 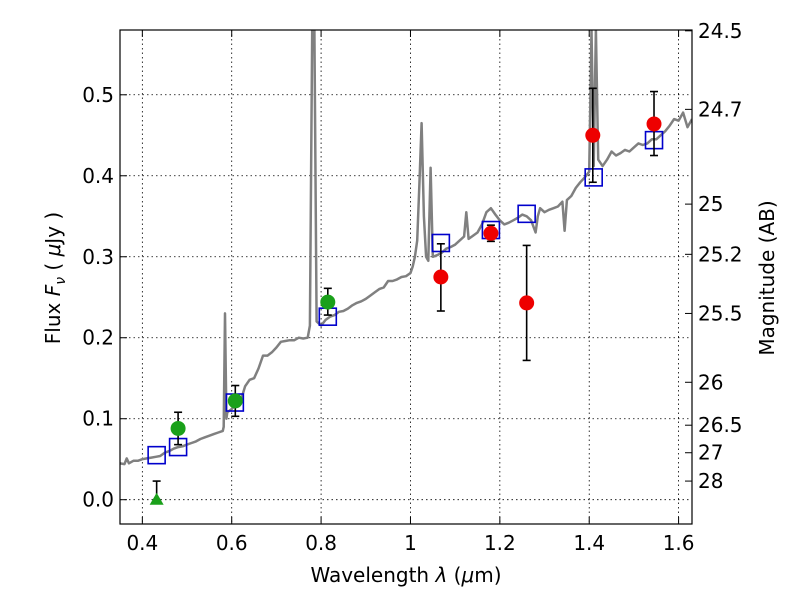 I want to click on y-tick-label: 0.1, so click(x=98, y=419).